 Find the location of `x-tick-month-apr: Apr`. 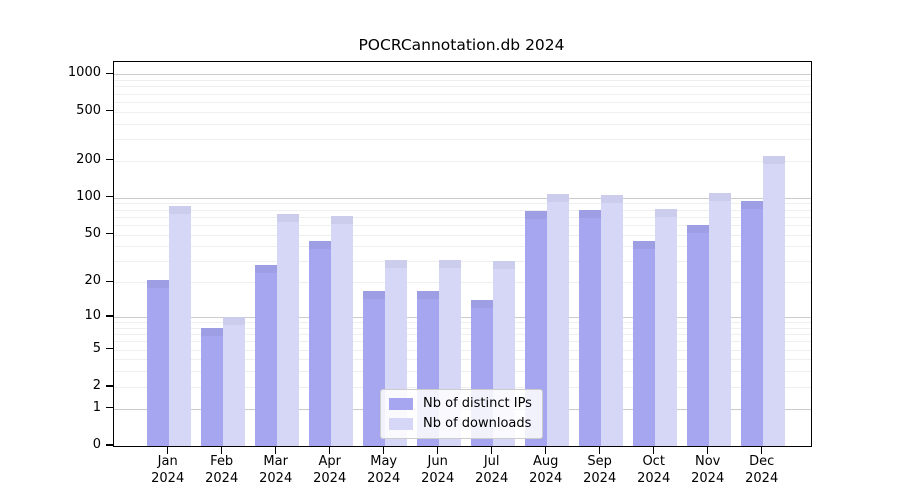

x-tick-month-apr: Apr is located at coordinates (329, 461).